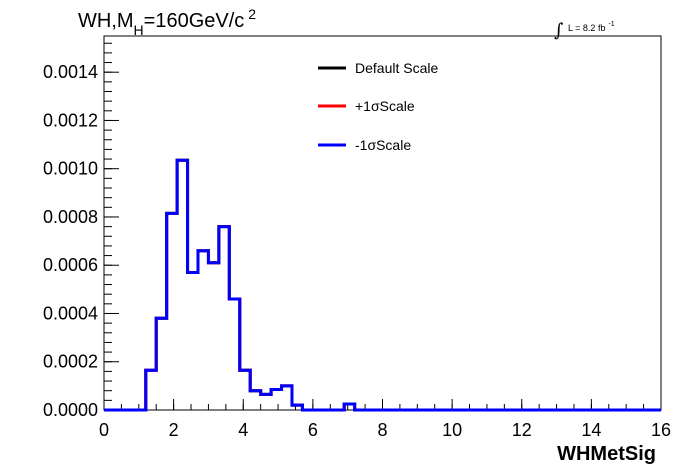 The height and width of the screenshot is (472, 696). Describe the element at coordinates (243, 430) in the screenshot. I see `x-tick-label: 4` at that location.